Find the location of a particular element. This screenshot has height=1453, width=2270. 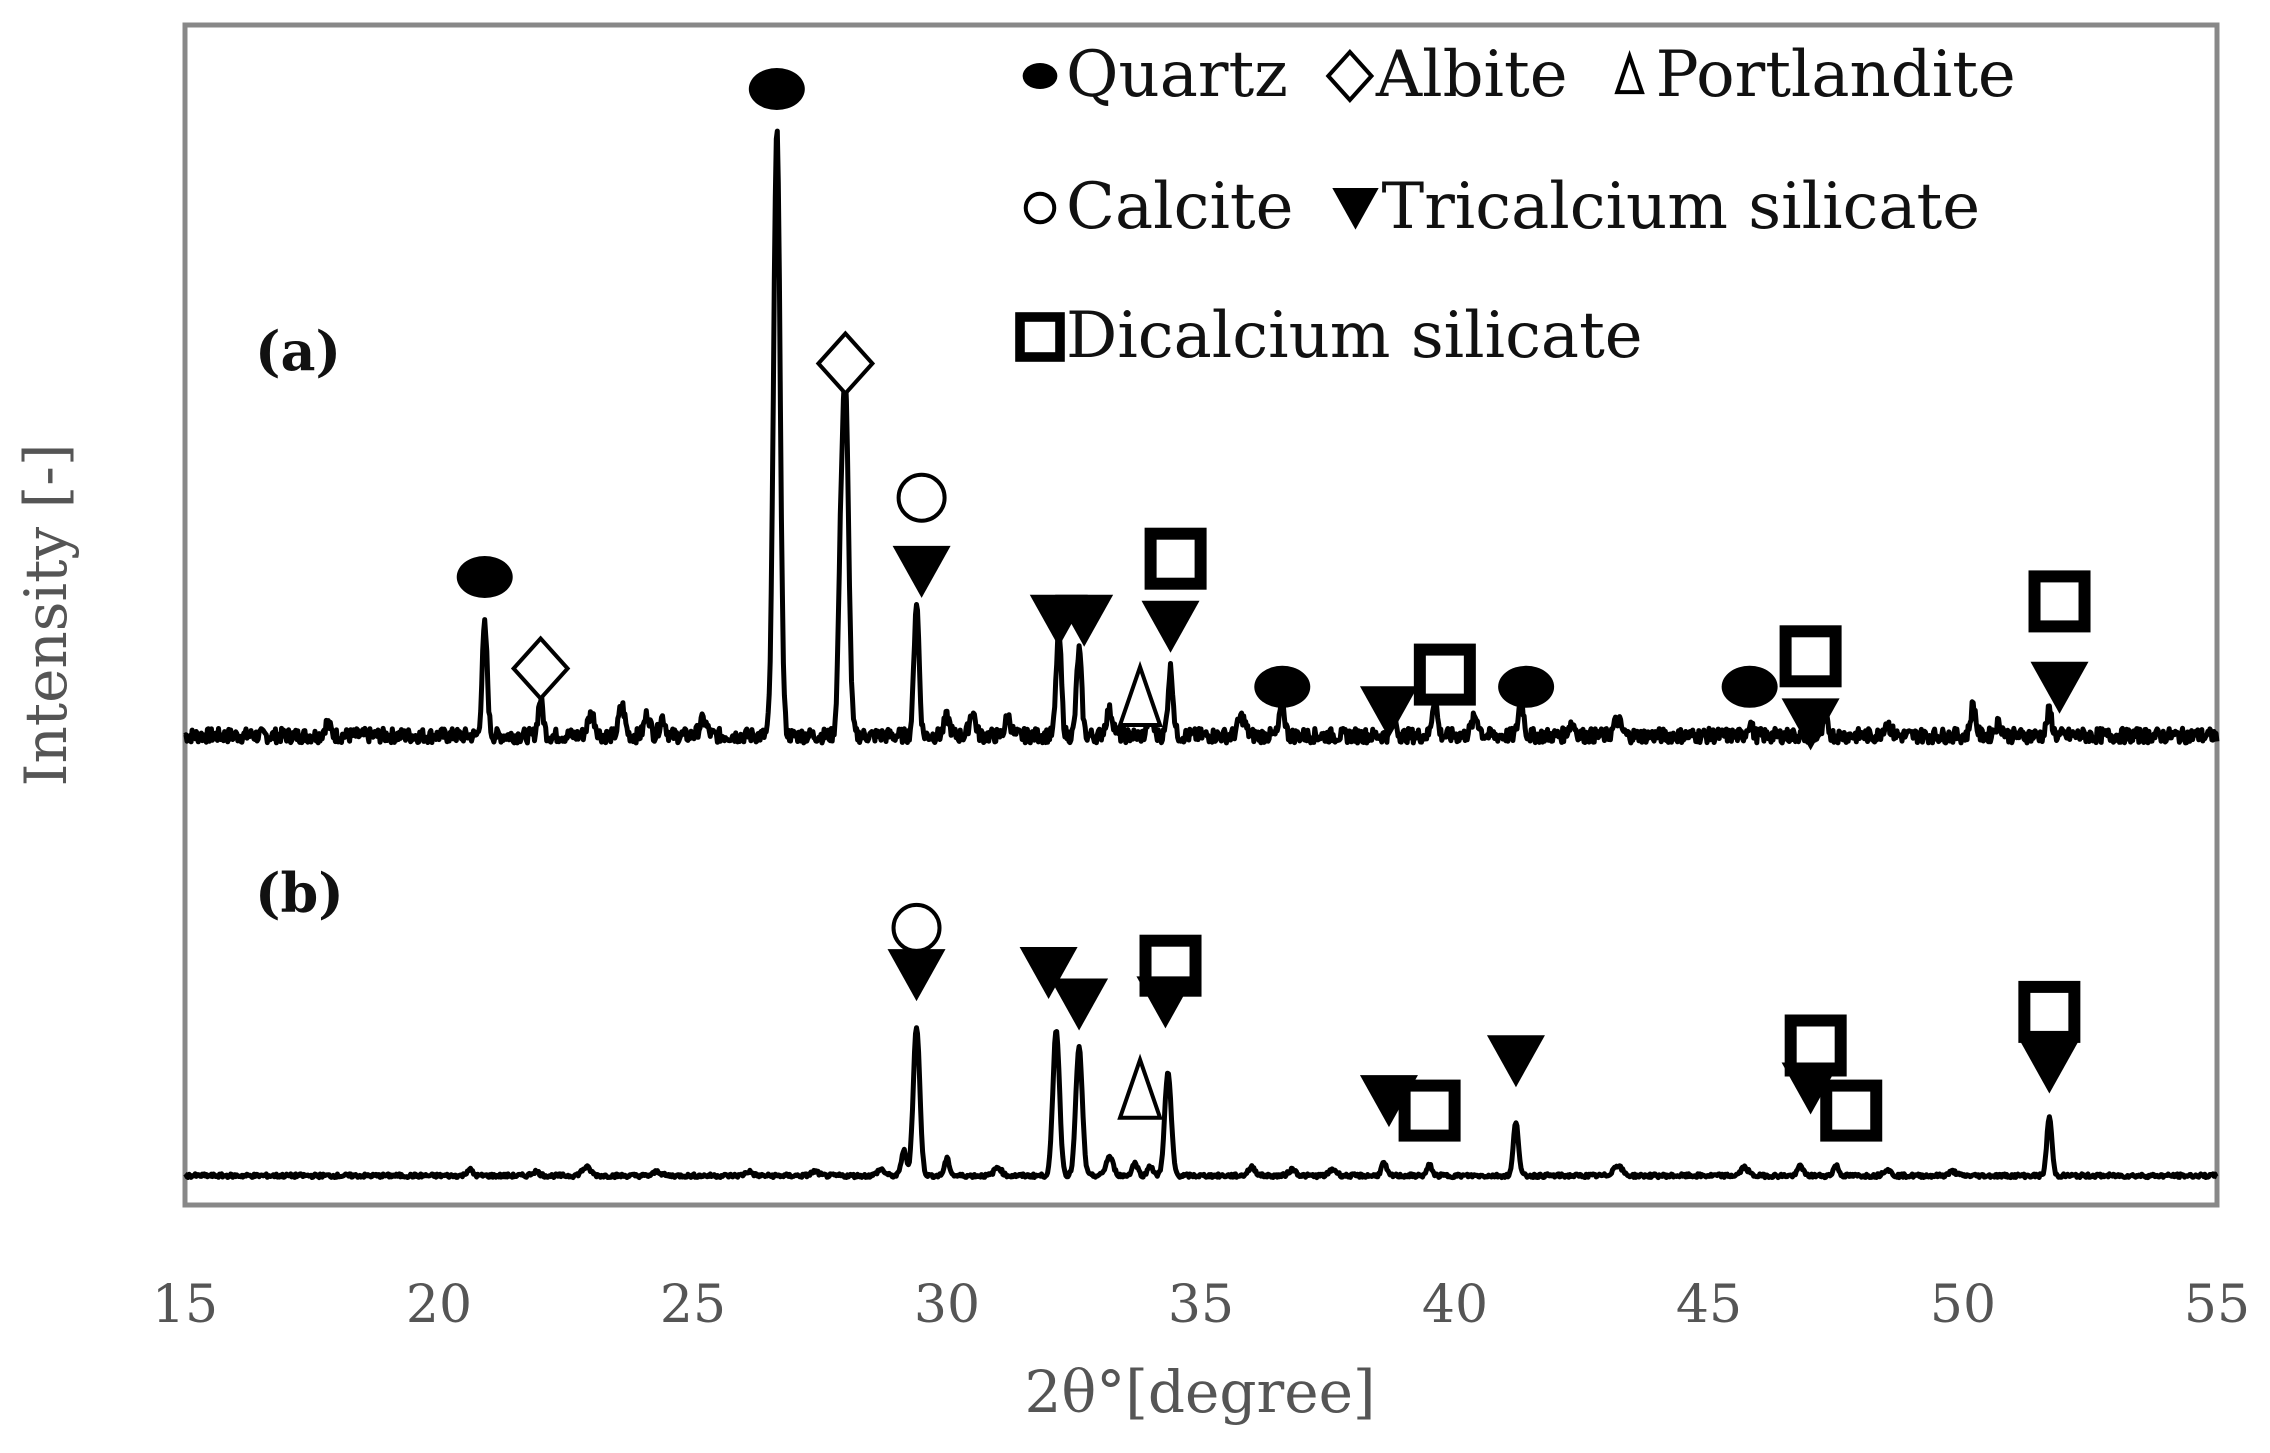

legend-label: Portlandite is located at coordinates (1836, 75).